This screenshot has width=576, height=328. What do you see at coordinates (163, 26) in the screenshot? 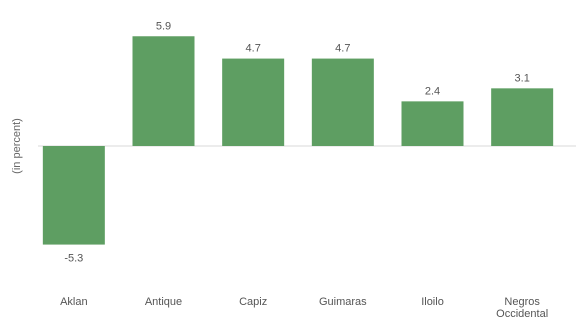
I see `data-label-antique: 5.9` at bounding box center [163, 26].